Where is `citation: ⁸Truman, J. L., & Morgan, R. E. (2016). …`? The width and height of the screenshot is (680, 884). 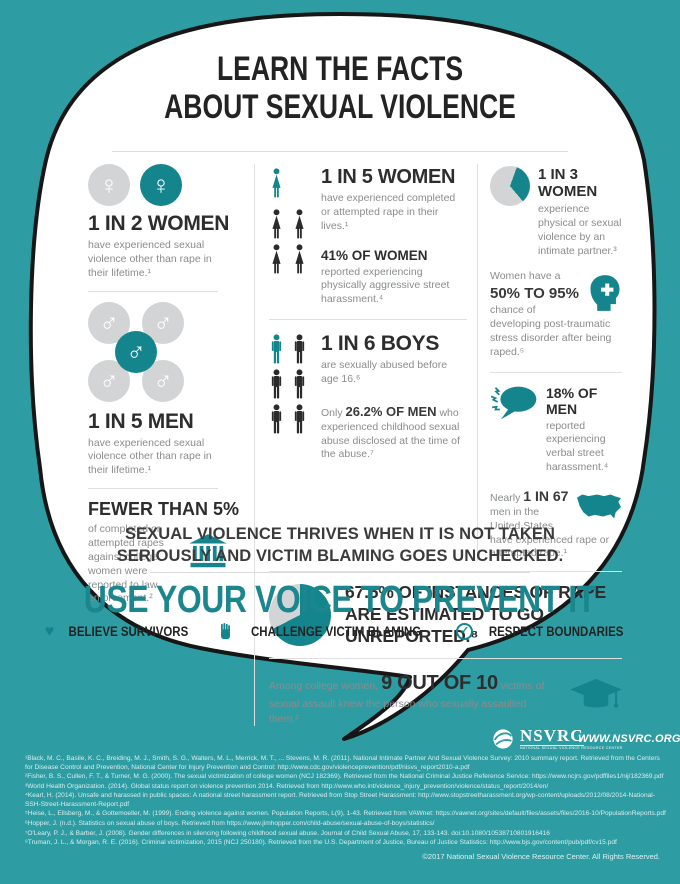
citation: ⁸Truman, J. L., & Morgan, R. E. (2016). … is located at coordinates (321, 843).